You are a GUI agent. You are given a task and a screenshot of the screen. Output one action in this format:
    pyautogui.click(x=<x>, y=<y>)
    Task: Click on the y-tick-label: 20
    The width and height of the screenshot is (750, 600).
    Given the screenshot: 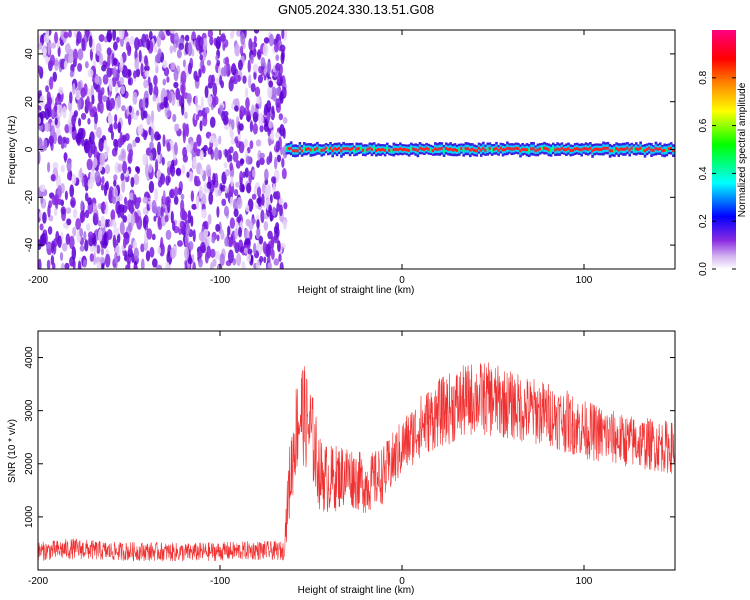 What is the action you would take?
    pyautogui.click(x=29, y=102)
    